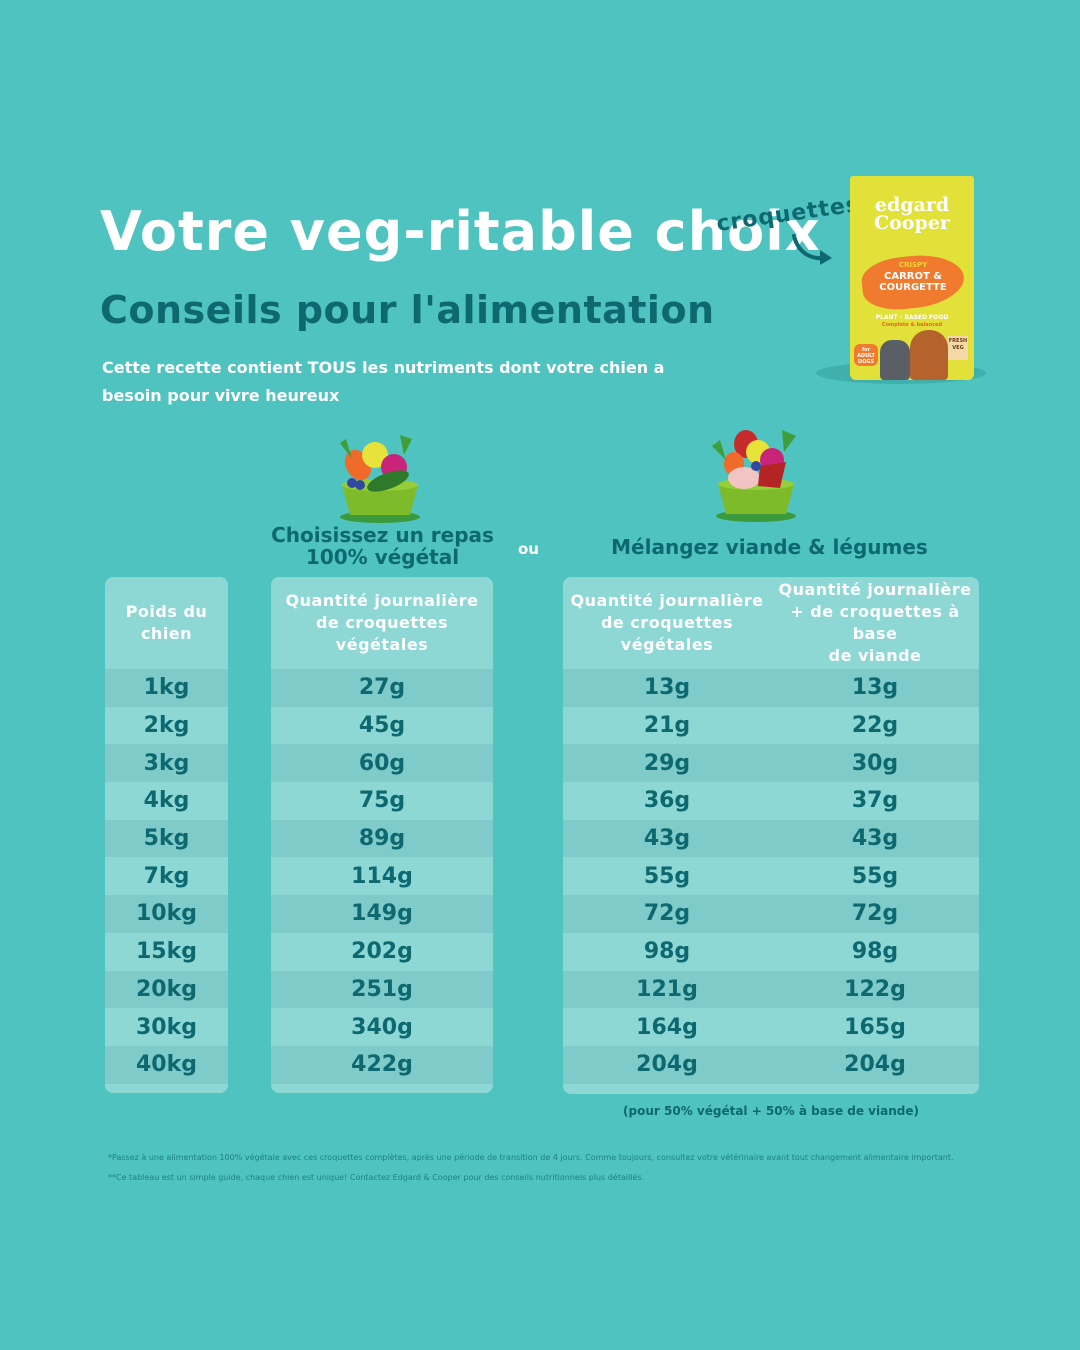  I want to click on mix-meat-cell: 204g, so click(875, 1065).